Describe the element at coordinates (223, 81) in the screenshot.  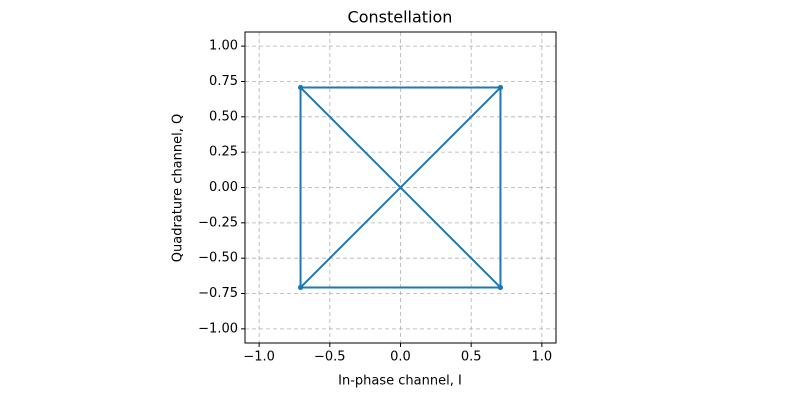
I see `y-tick-label: 0.75` at that location.